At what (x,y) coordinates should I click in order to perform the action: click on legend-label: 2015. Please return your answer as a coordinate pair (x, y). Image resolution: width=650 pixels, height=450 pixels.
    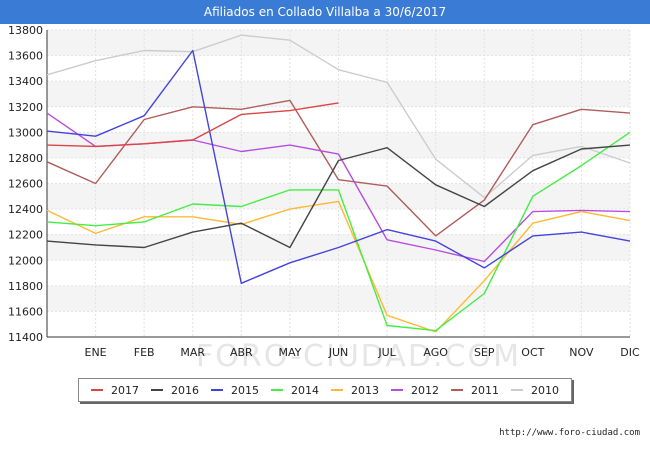
    Looking at the image, I should click on (245, 390).